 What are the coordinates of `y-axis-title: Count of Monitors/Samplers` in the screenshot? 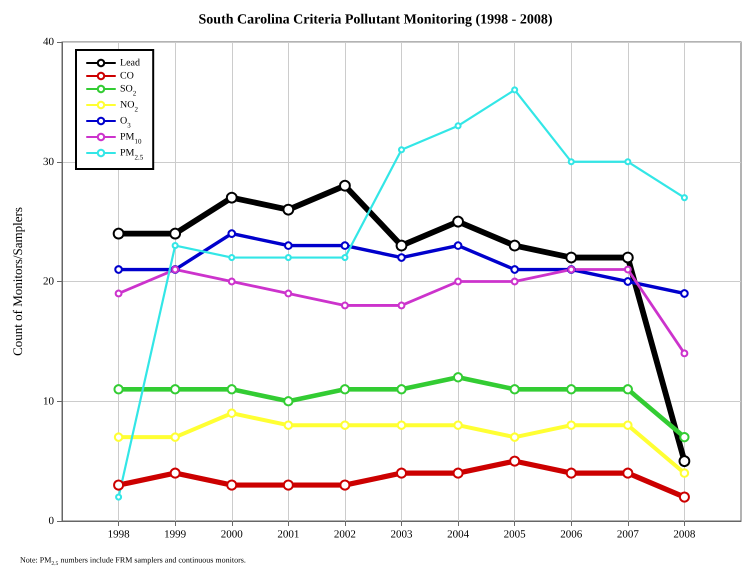 It's located at (17, 281).